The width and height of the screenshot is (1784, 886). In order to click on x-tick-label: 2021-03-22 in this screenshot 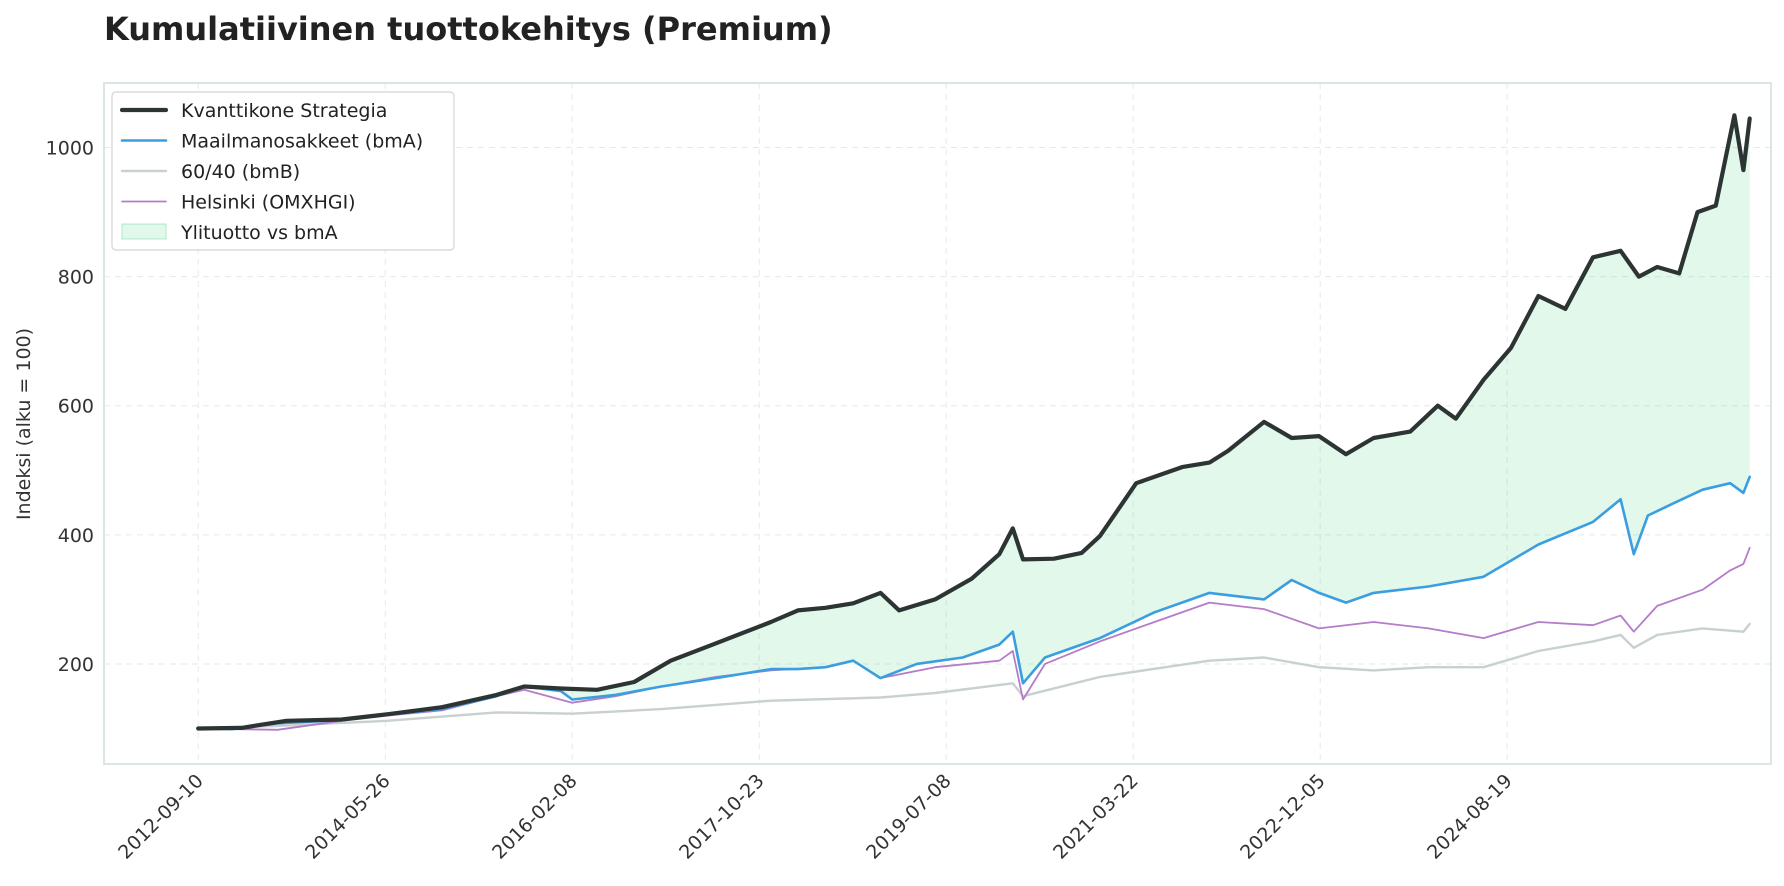, I will do `click(1096, 817)`.